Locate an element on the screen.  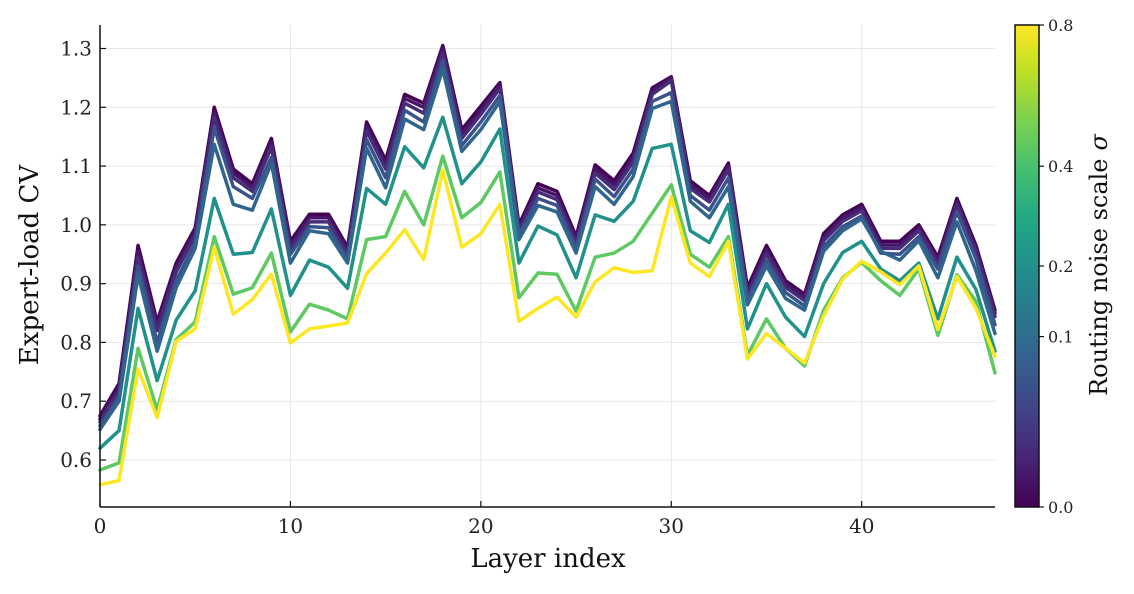
y-tick-label: 1.1 is located at coordinates (76, 166).